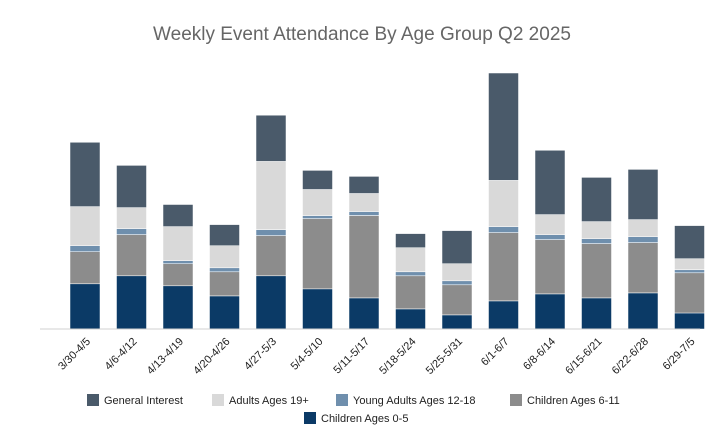  I want to click on bar-segment-4/20-4/26-series-2, so click(224, 270).